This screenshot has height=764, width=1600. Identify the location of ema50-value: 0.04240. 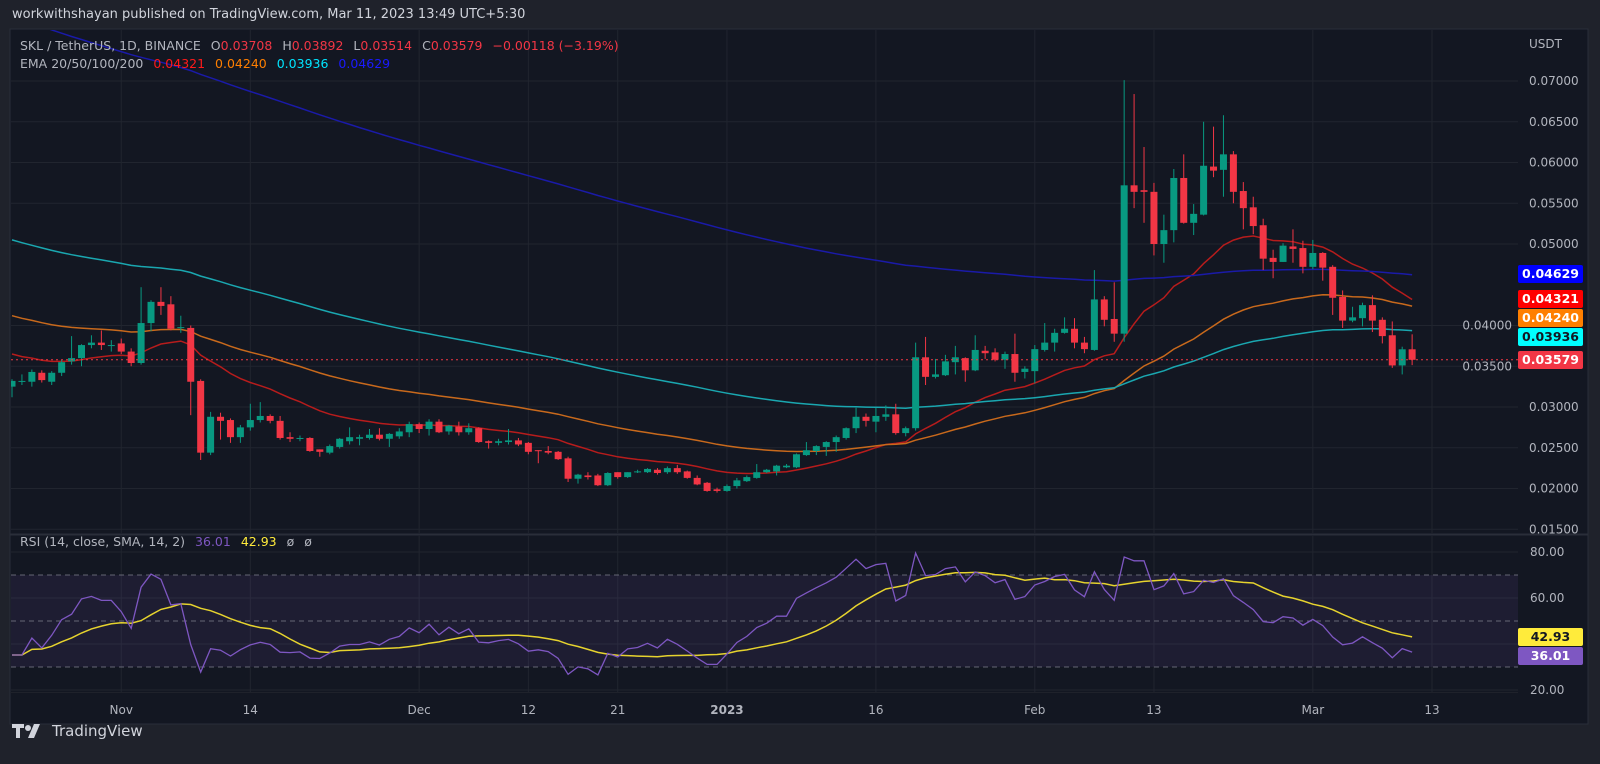
(241, 63).